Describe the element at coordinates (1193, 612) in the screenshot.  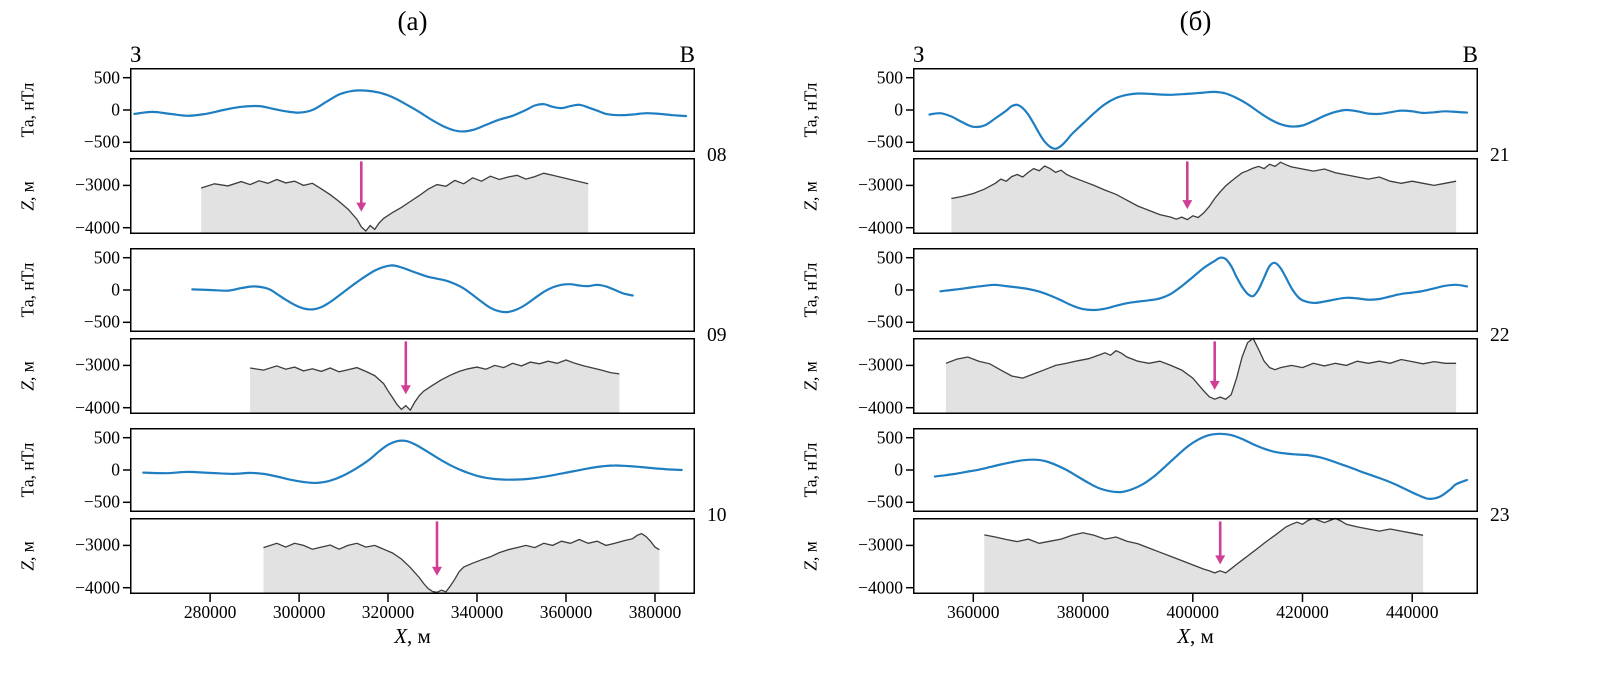
I see `x-tick-label: 400000` at that location.